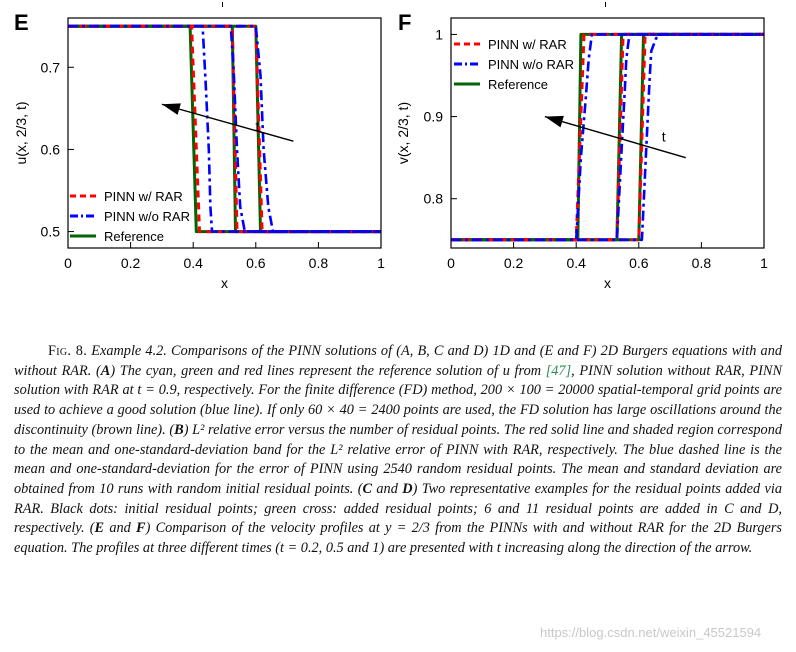 The image size is (796, 652). What do you see at coordinates (51, 67) in the screenshot?
I see `y-tick-label: 0.7` at bounding box center [51, 67].